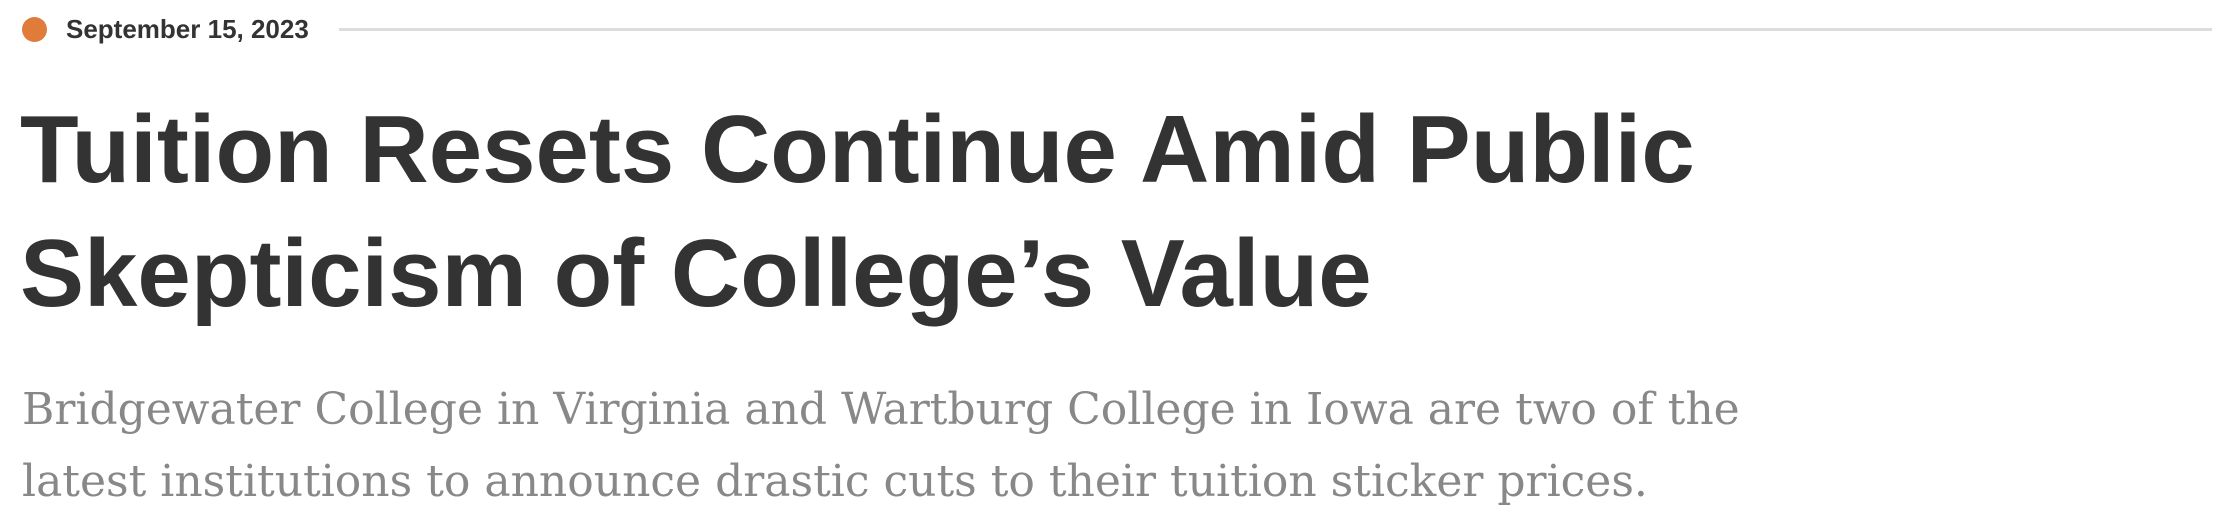  I want to click on category-dot-icon, so click(34, 29).